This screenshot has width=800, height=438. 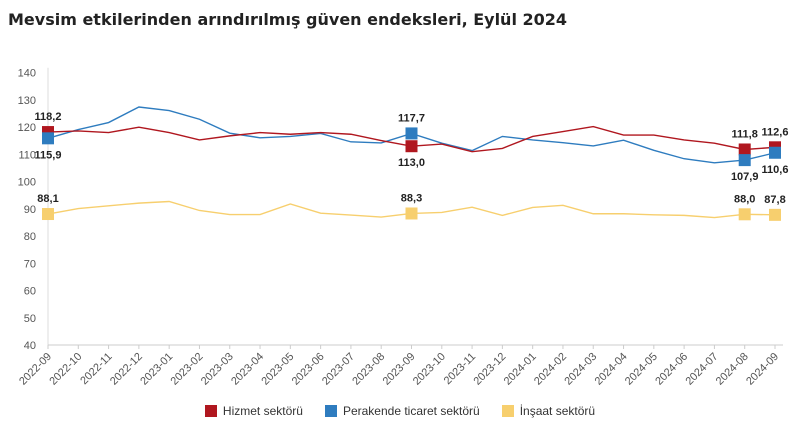 What do you see at coordinates (611, 369) in the screenshot?
I see `x-tick-label: 2024-04` at bounding box center [611, 369].